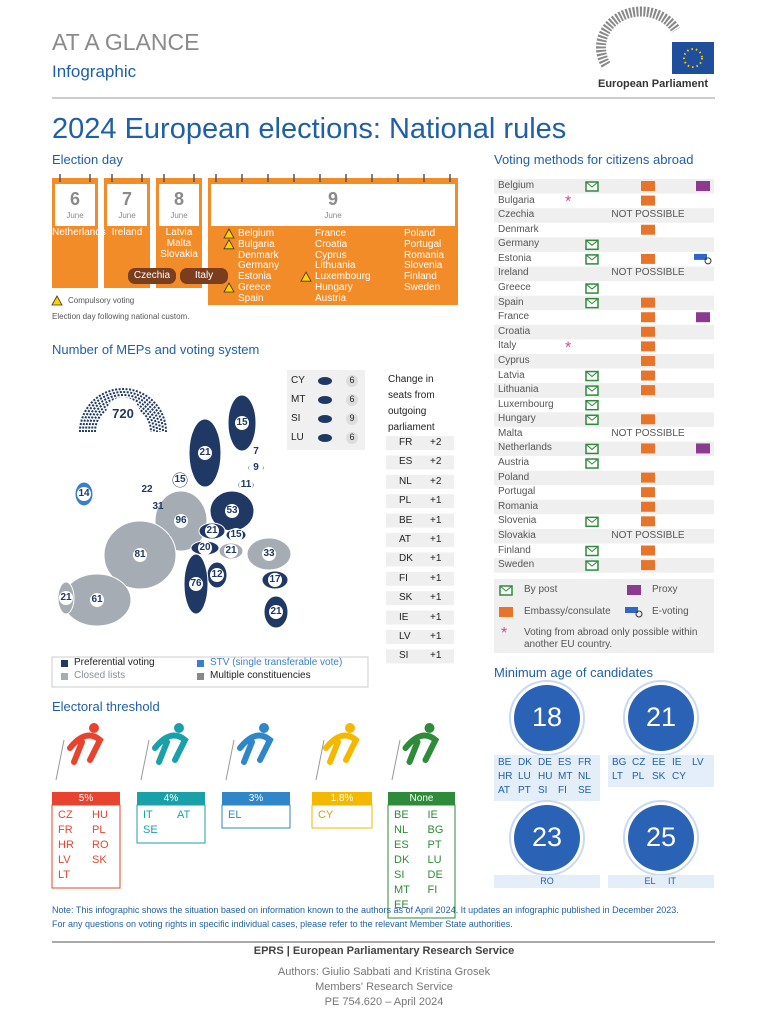 The image size is (768, 1024). I want to click on country-code: CY, so click(326, 815).